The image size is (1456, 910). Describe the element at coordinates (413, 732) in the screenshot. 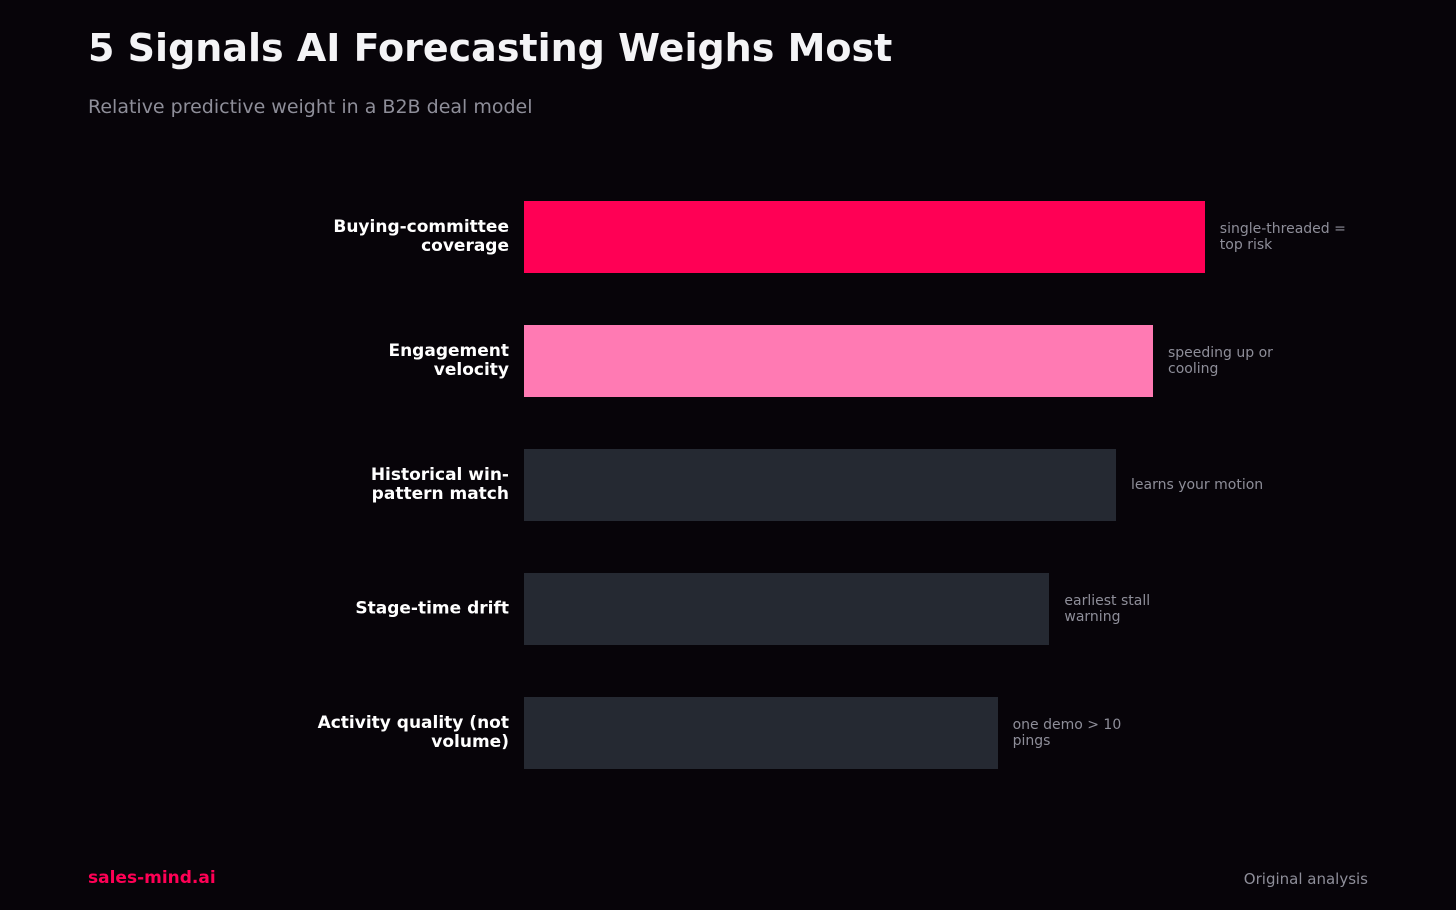

I see `category-label: Activity quality (not volume)` at that location.